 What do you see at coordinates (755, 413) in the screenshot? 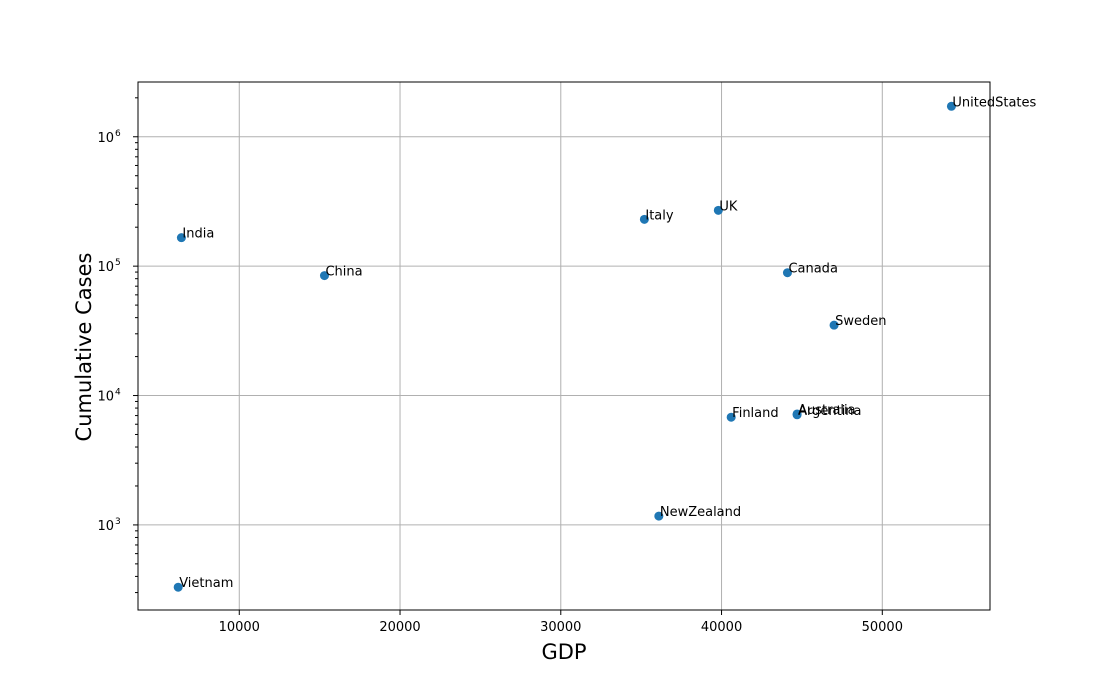
I see `point-label: Finland` at bounding box center [755, 413].